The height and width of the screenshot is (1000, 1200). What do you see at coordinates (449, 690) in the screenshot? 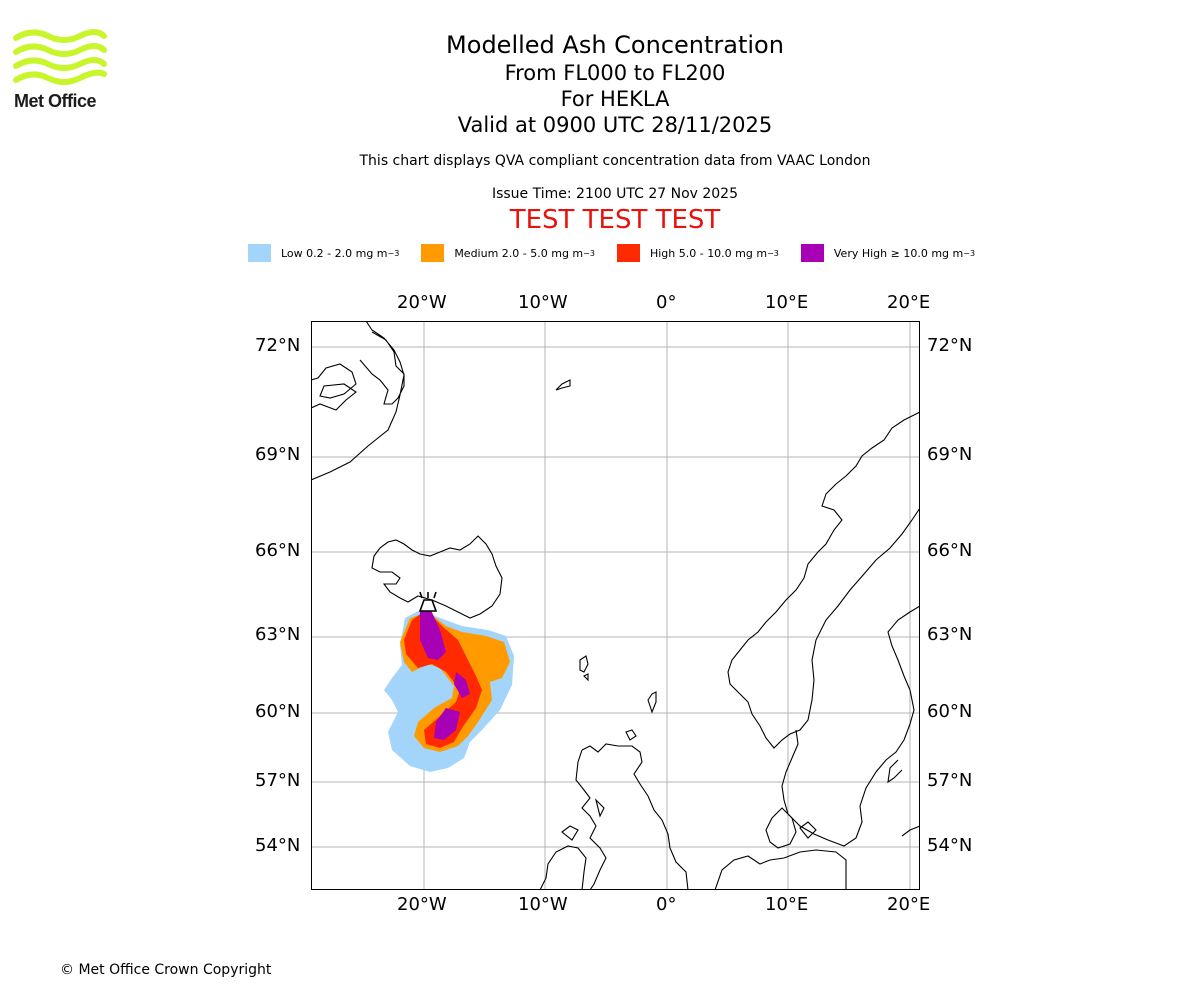
I see `ash-plume` at bounding box center [449, 690].